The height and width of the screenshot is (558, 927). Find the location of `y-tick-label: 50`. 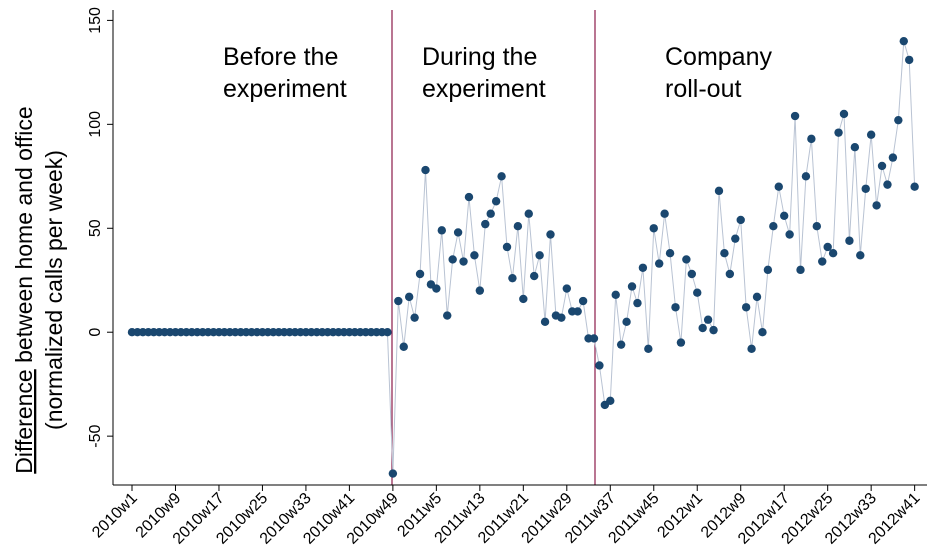

y-tick-label: 50 is located at coordinates (95, 228).